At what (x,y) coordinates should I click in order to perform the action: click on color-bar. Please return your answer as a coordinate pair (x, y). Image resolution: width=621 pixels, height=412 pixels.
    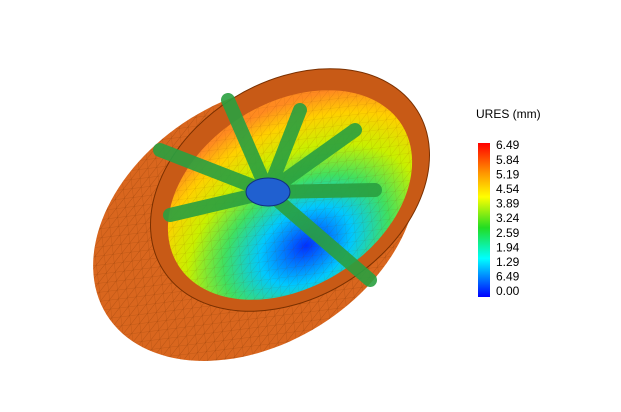
    Looking at the image, I should click on (484, 220).